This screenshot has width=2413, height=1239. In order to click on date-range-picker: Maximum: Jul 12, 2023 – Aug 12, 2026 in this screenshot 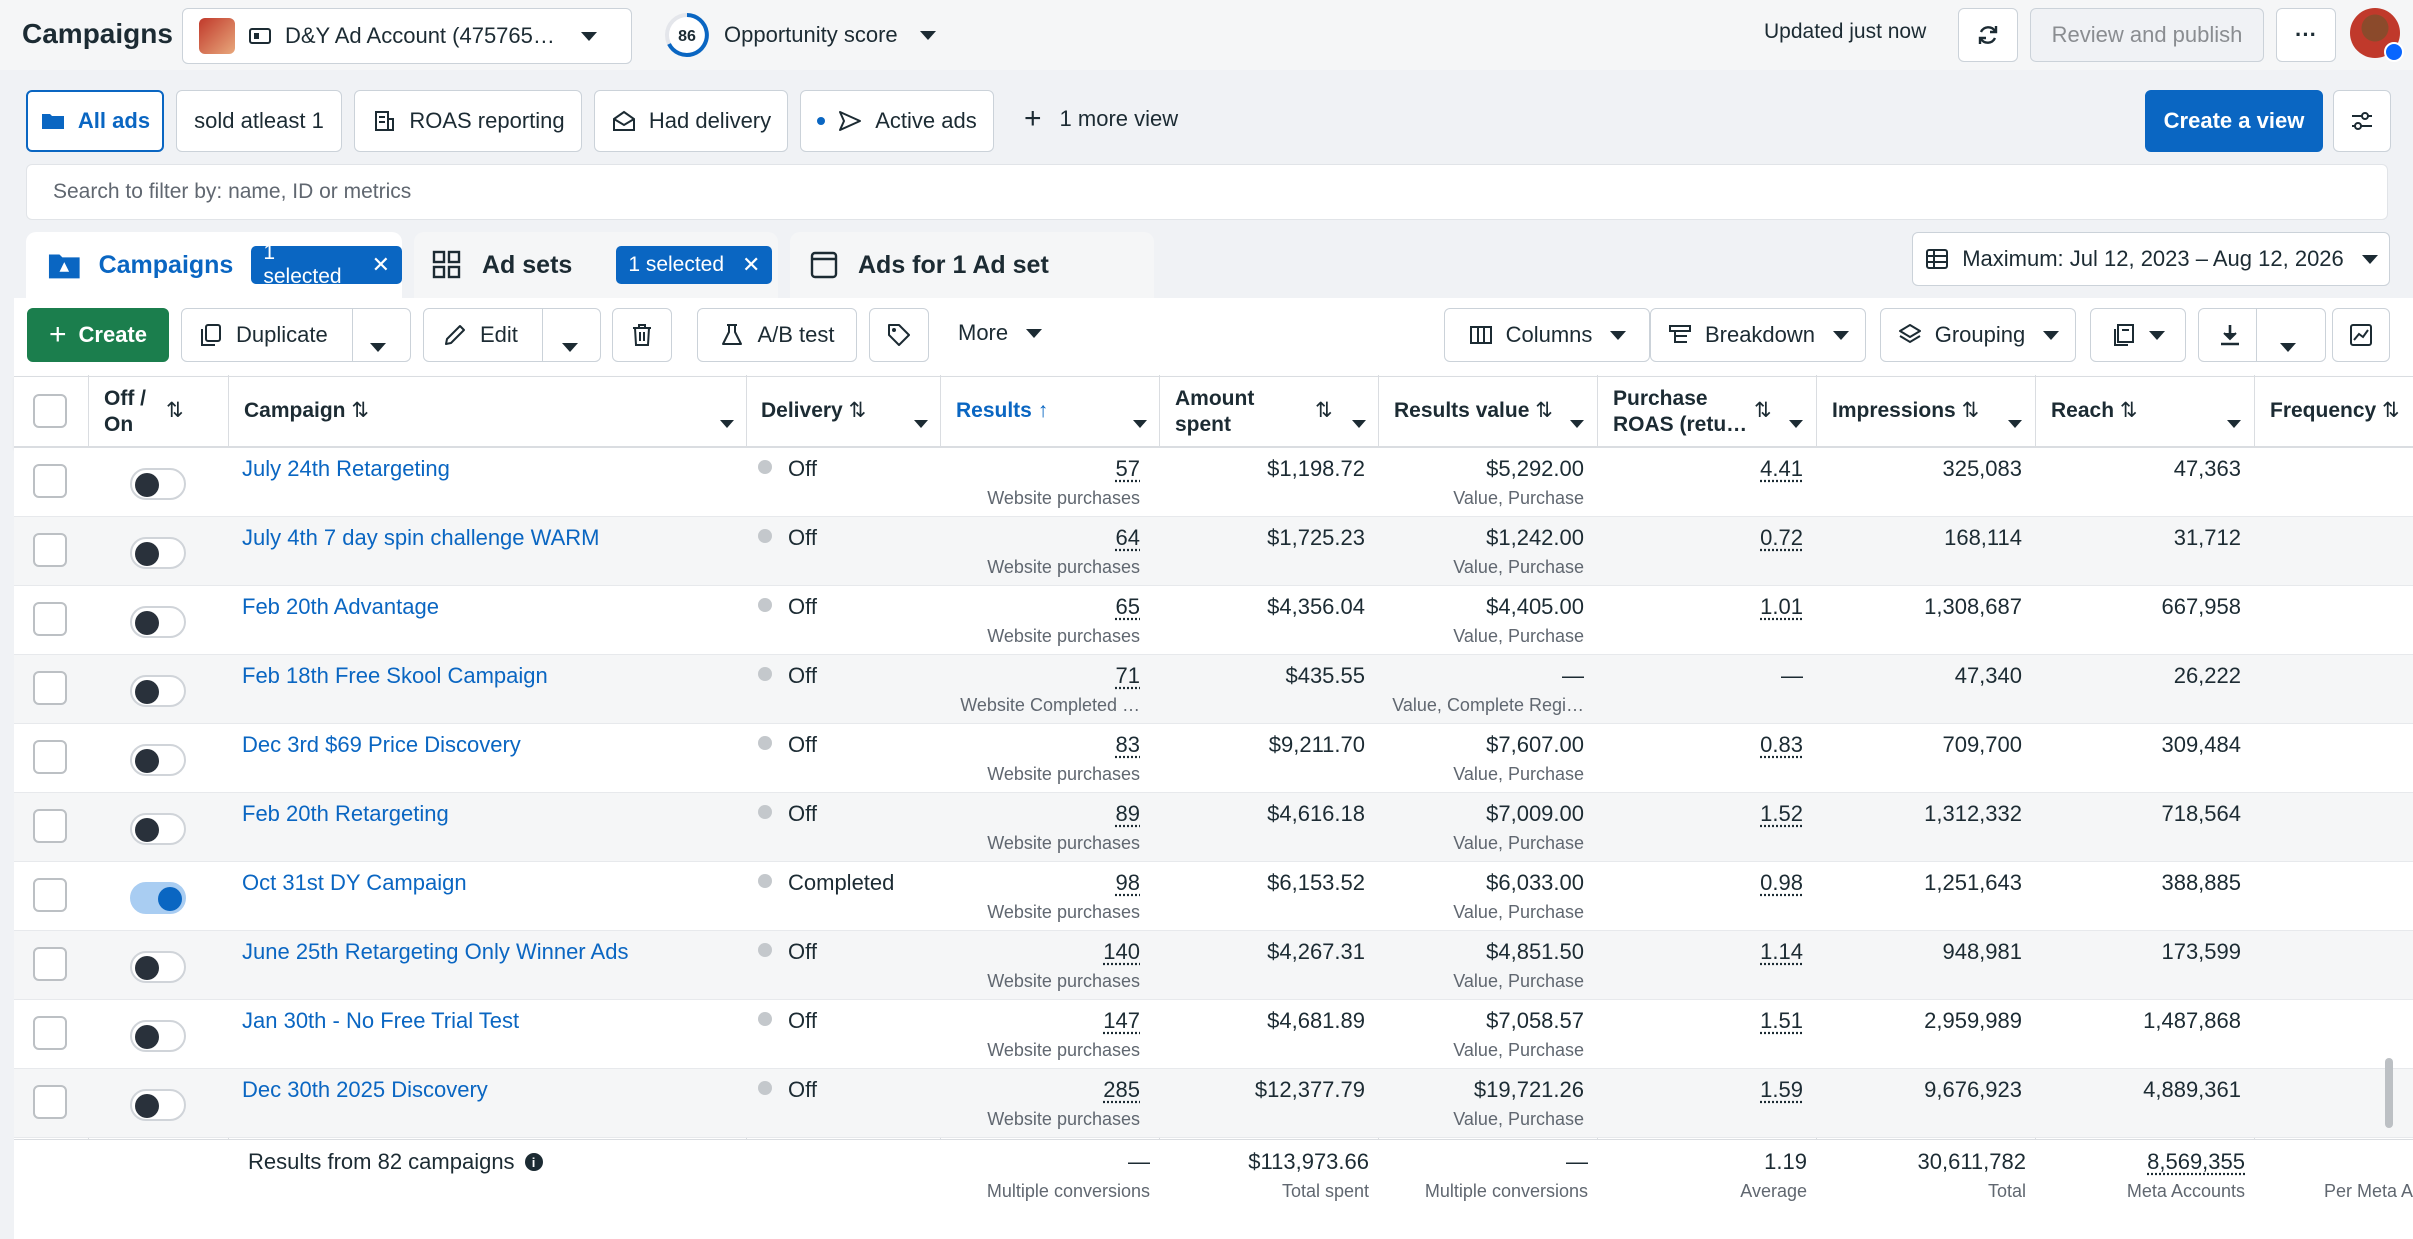, I will do `click(2151, 259)`.